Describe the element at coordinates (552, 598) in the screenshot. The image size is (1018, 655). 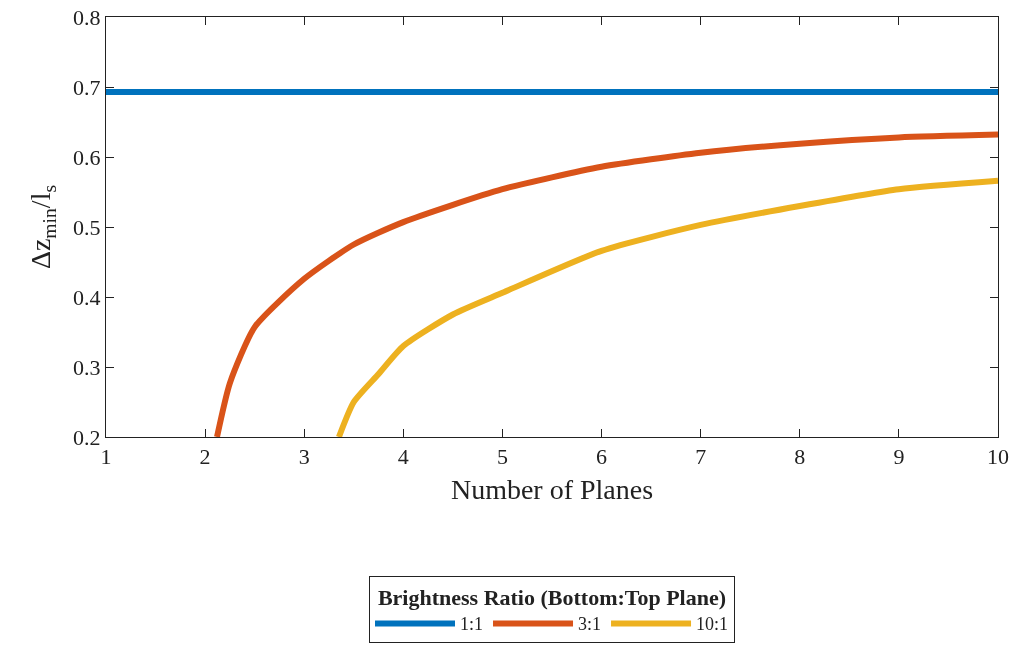
I see `legend-title: Brightness Ratio (Bottom:Top Plane)` at that location.